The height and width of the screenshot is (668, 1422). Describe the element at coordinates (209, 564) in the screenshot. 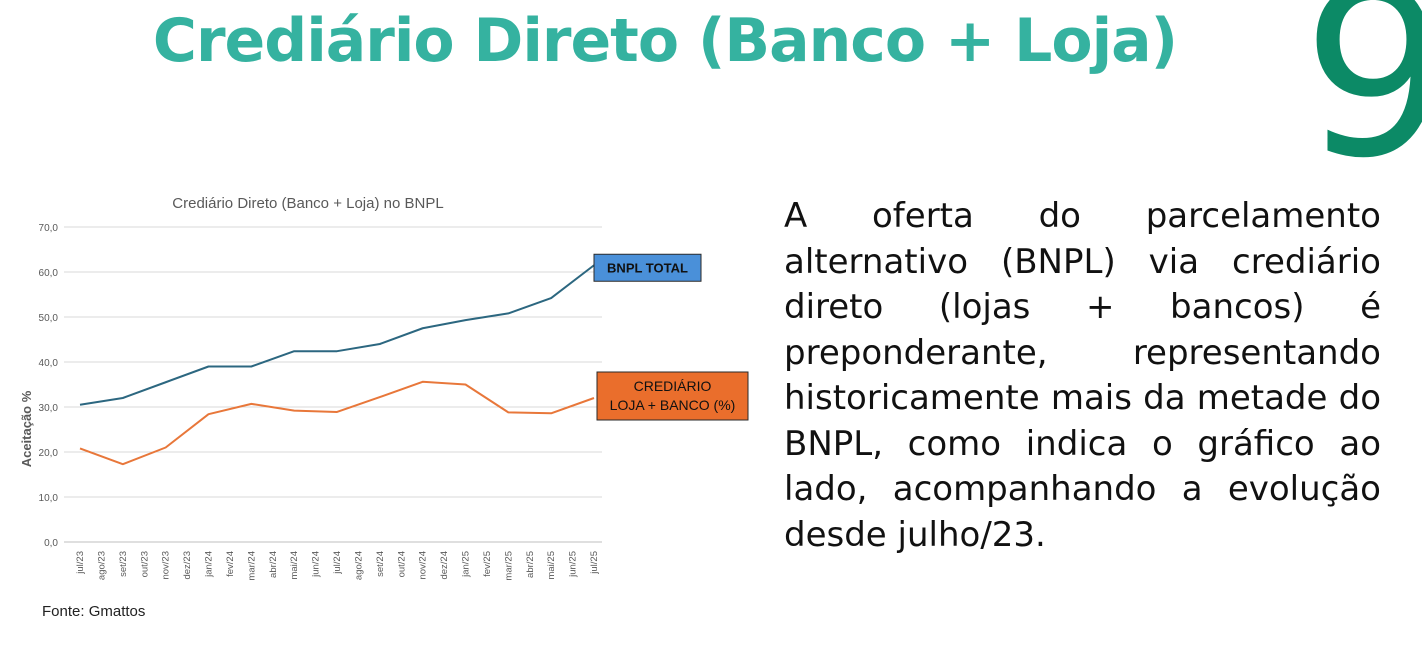

I see `x-tick-label: jan/24` at that location.